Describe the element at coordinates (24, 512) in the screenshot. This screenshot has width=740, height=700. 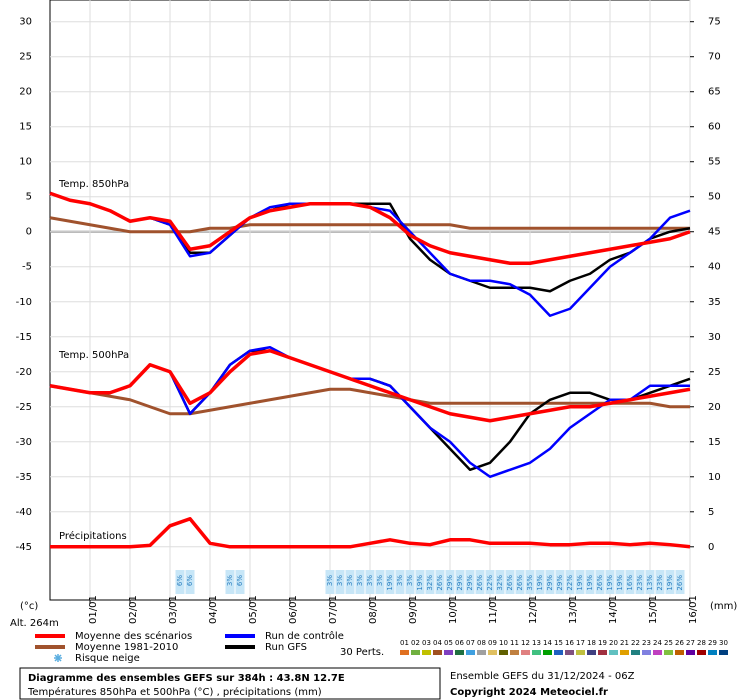
I see `y-tick-label: -40` at that location.